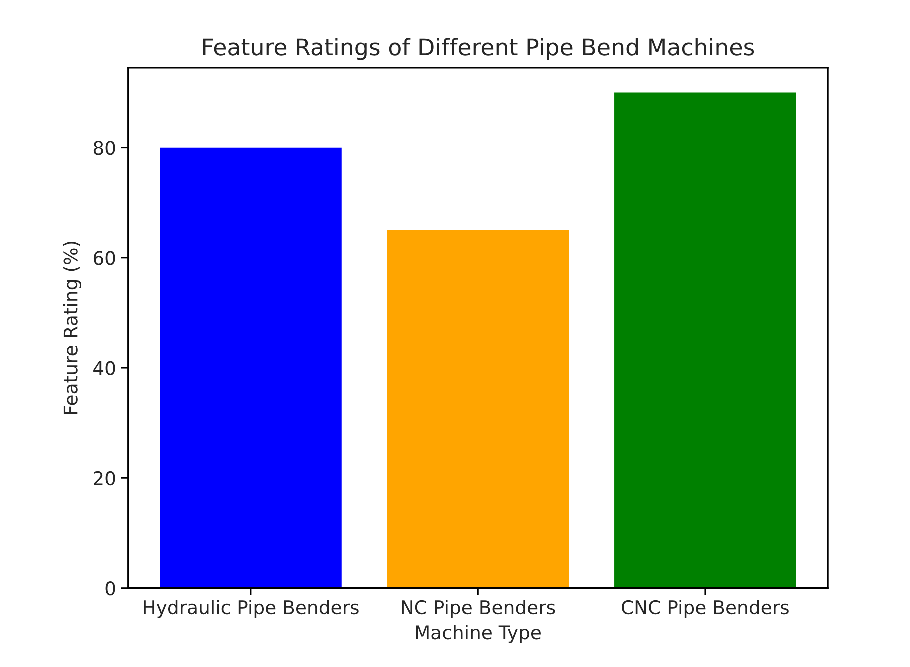 The height and width of the screenshot is (667, 910). I want to click on chart-title: Feature Ratings of Different Pipe Bend Machines, so click(478, 49).